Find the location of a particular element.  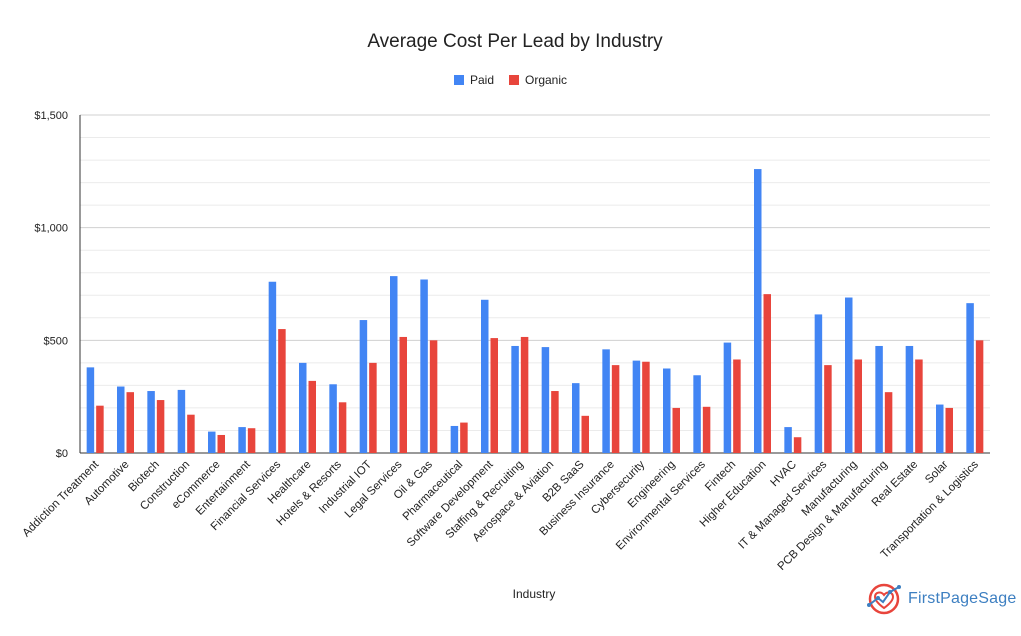

y-tick-label: $1,500 is located at coordinates (51, 116).